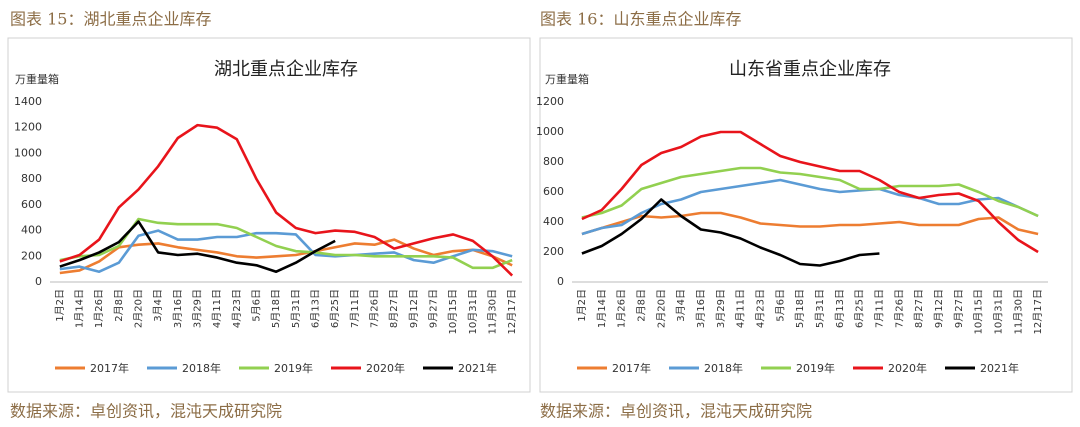 The height and width of the screenshot is (427, 1080). What do you see at coordinates (110, 19) in the screenshot?
I see `caption: 图表 15：湖北重点企业库存` at bounding box center [110, 19].